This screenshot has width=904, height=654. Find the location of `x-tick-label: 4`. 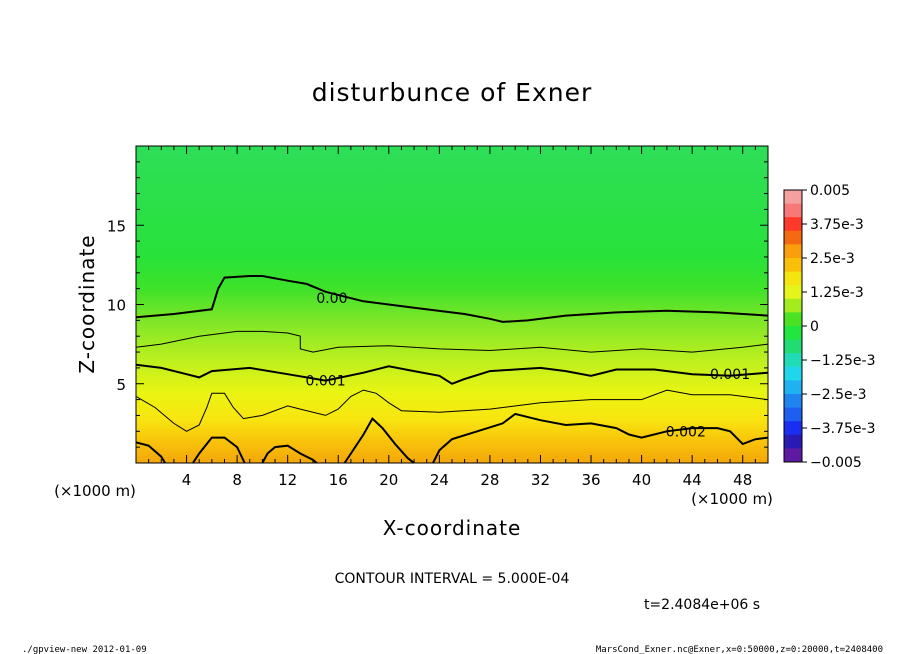

x-tick-label: 4 is located at coordinates (187, 480).